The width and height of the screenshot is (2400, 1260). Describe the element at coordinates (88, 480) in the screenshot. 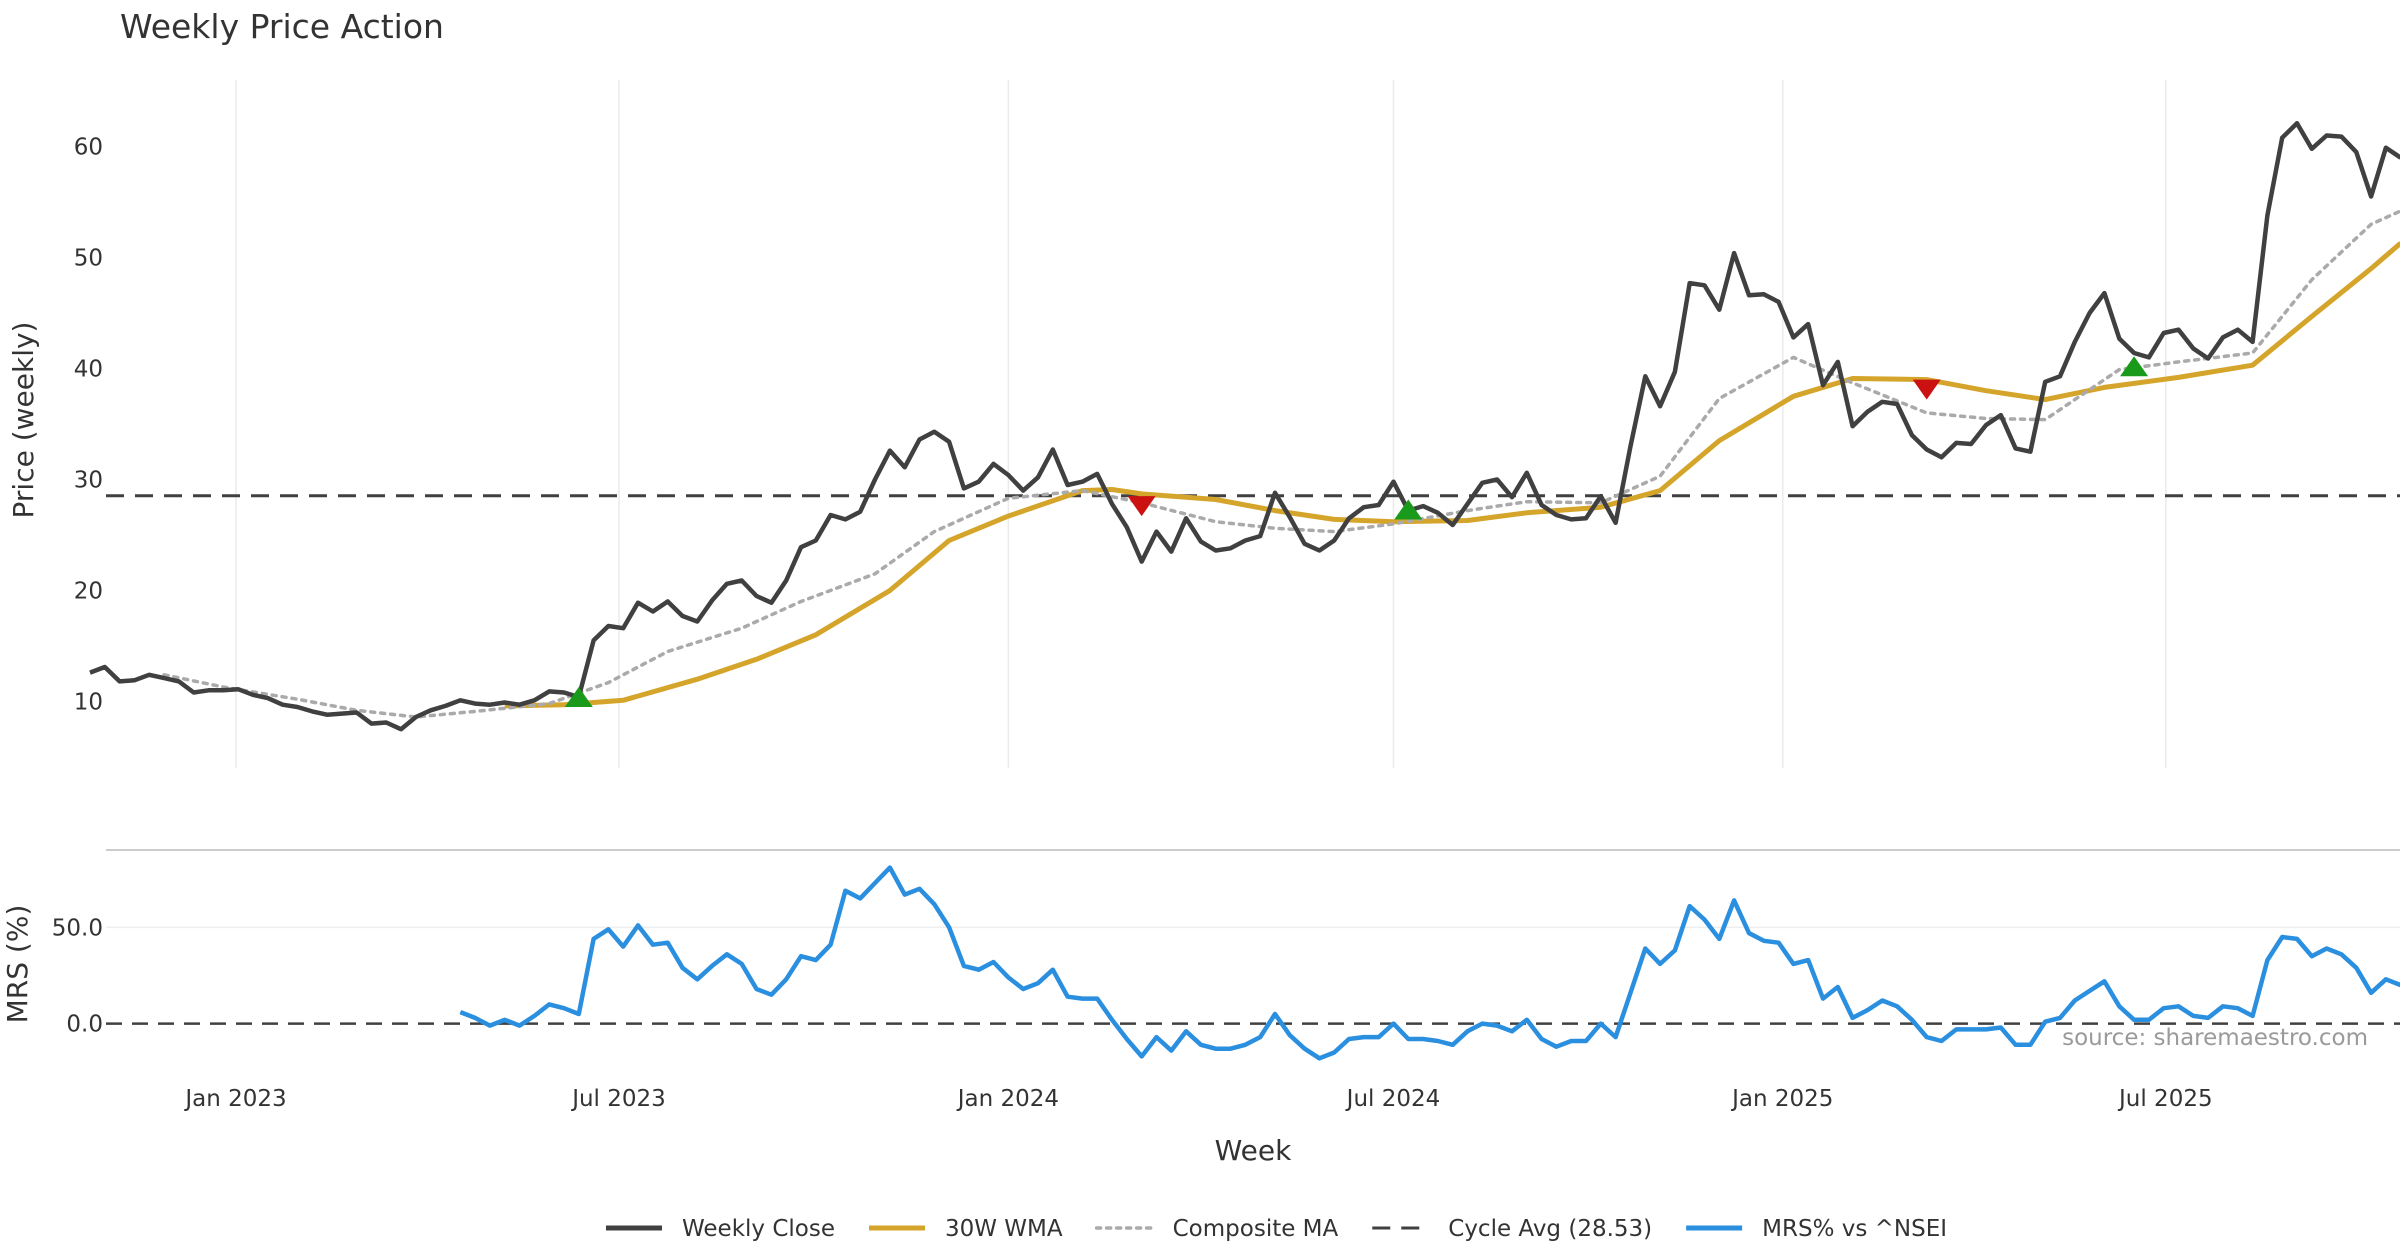

I see `price-y-tick-2: 30` at that location.